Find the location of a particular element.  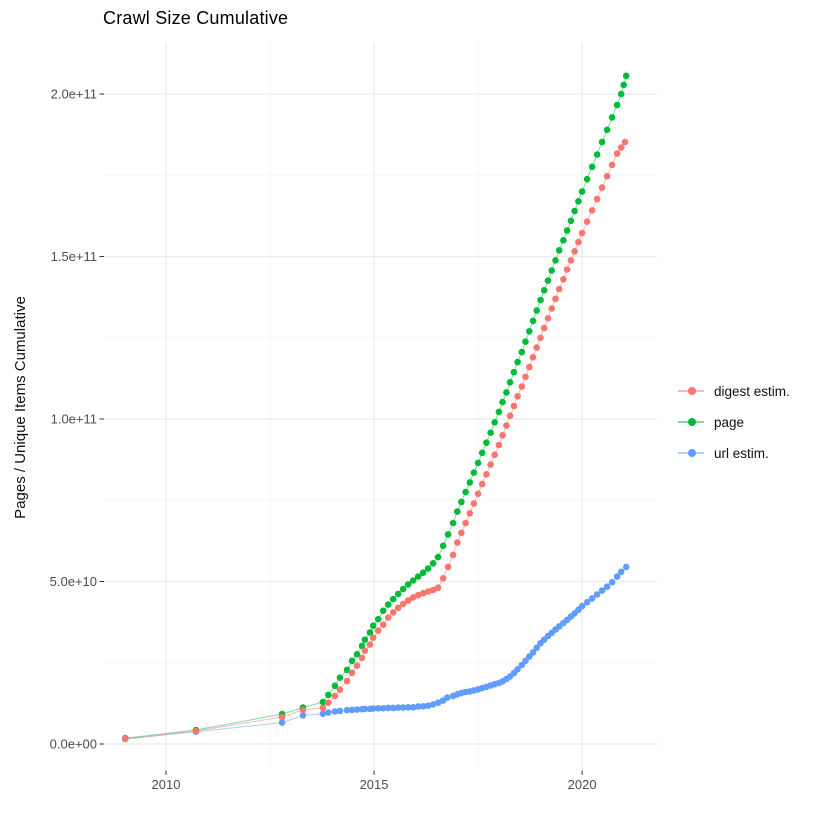

series-line-url-estim is located at coordinates (376, 653).